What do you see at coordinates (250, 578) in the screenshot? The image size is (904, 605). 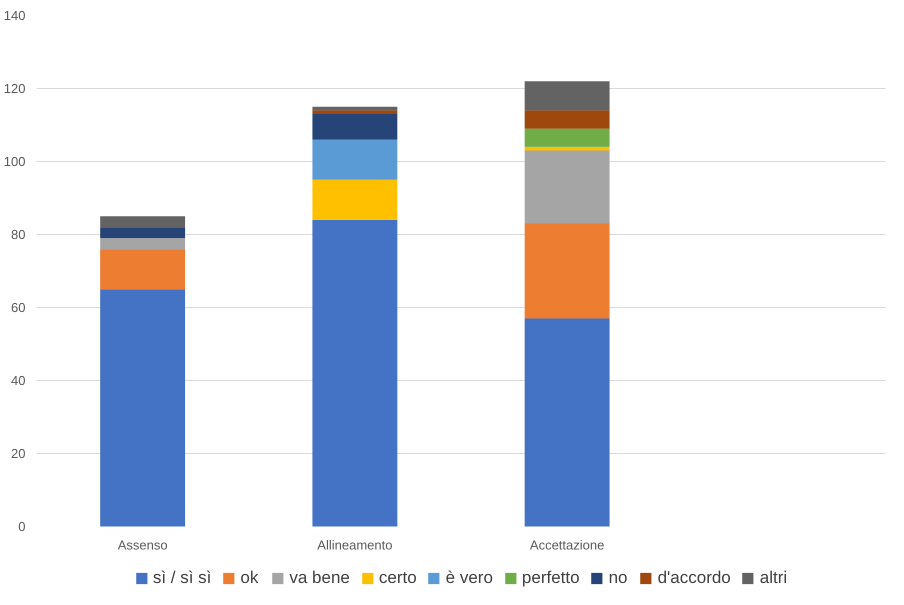 I see `legend-label: ok` at bounding box center [250, 578].